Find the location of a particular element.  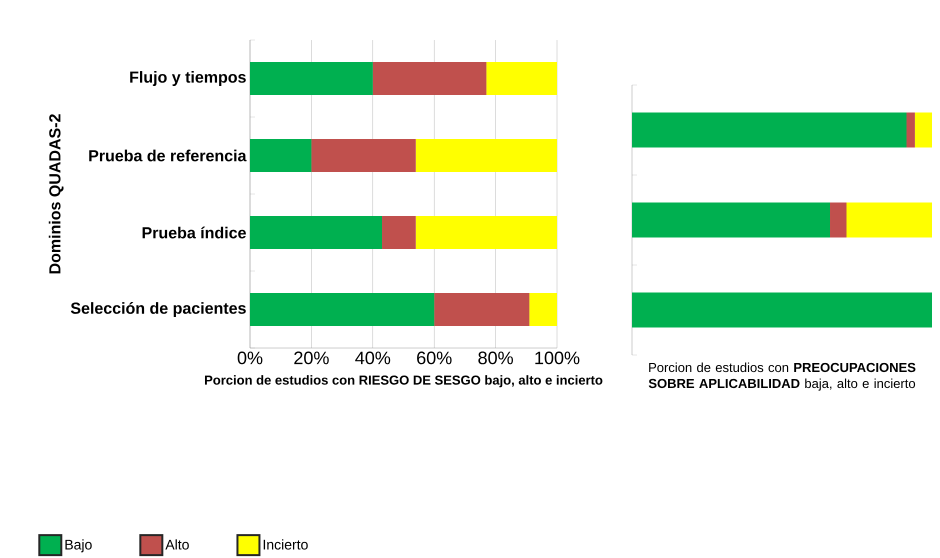

x-tick-label: 40% is located at coordinates (372, 358).